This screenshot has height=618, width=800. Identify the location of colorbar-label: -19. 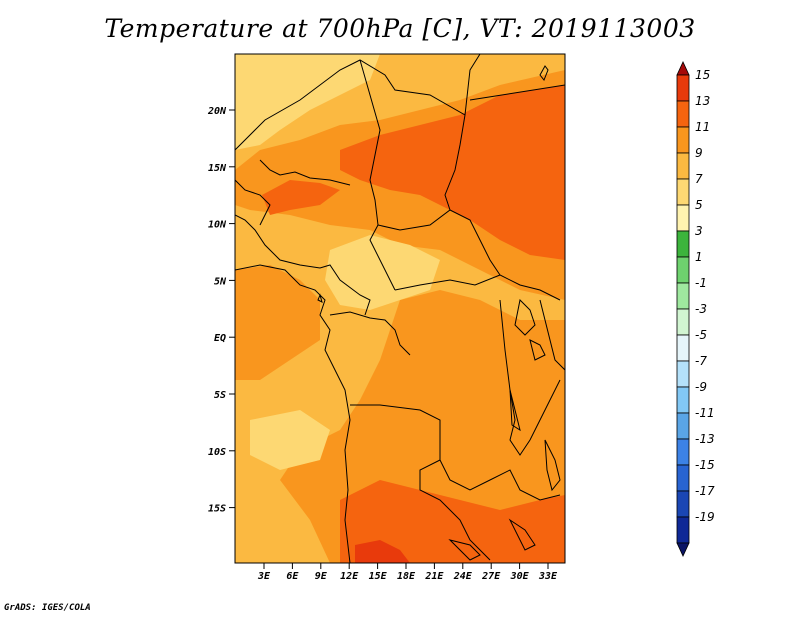
(705, 517).